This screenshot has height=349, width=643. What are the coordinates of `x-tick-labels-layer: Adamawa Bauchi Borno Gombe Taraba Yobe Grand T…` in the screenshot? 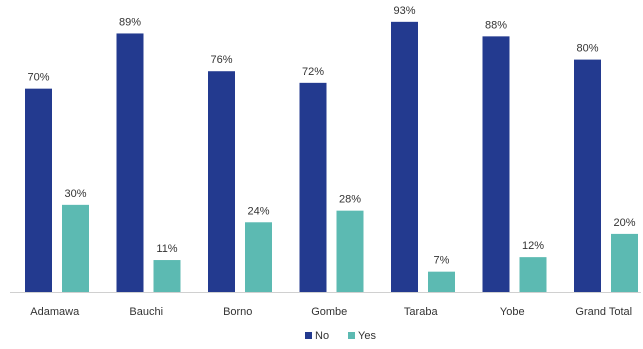 It's located at (331, 312).